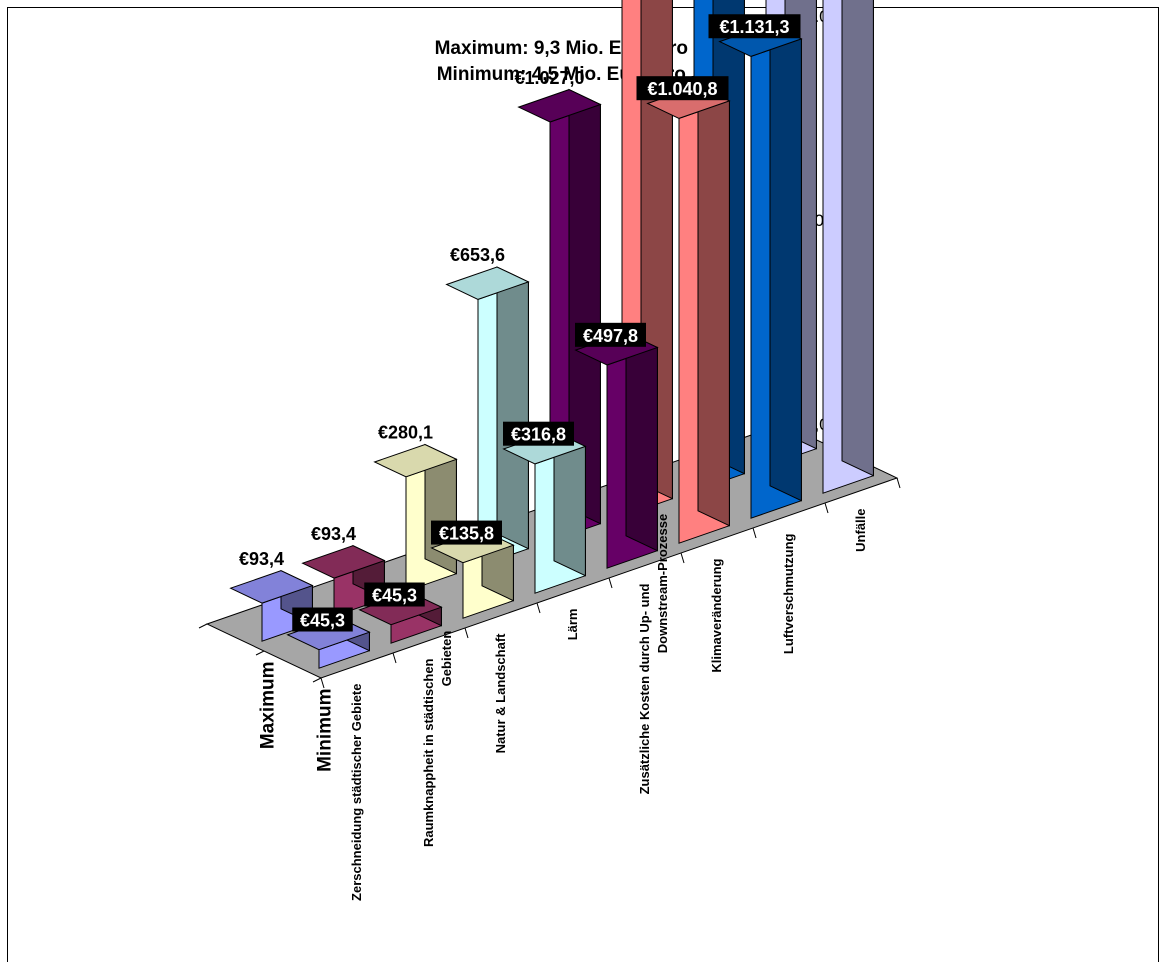 This screenshot has width=1168, height=962. I want to click on data-label-maximum: €653,6, so click(477, 255).